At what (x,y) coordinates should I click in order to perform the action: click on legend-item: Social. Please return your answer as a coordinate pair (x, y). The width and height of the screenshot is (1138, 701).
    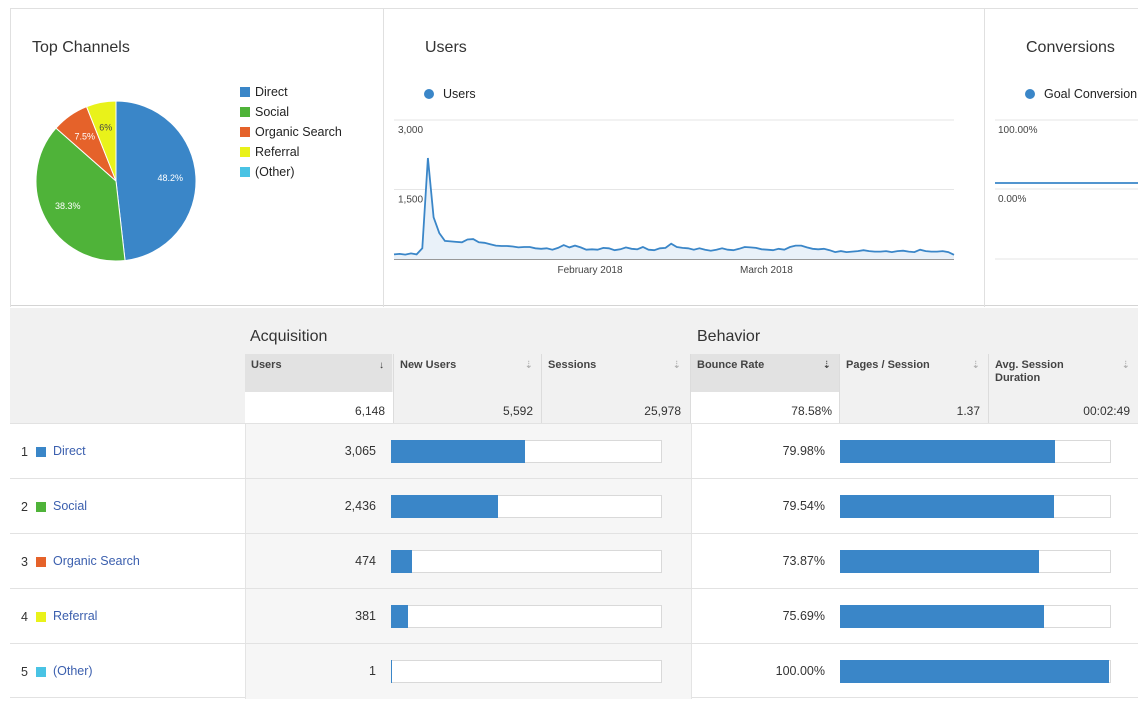
    Looking at the image, I should click on (291, 114).